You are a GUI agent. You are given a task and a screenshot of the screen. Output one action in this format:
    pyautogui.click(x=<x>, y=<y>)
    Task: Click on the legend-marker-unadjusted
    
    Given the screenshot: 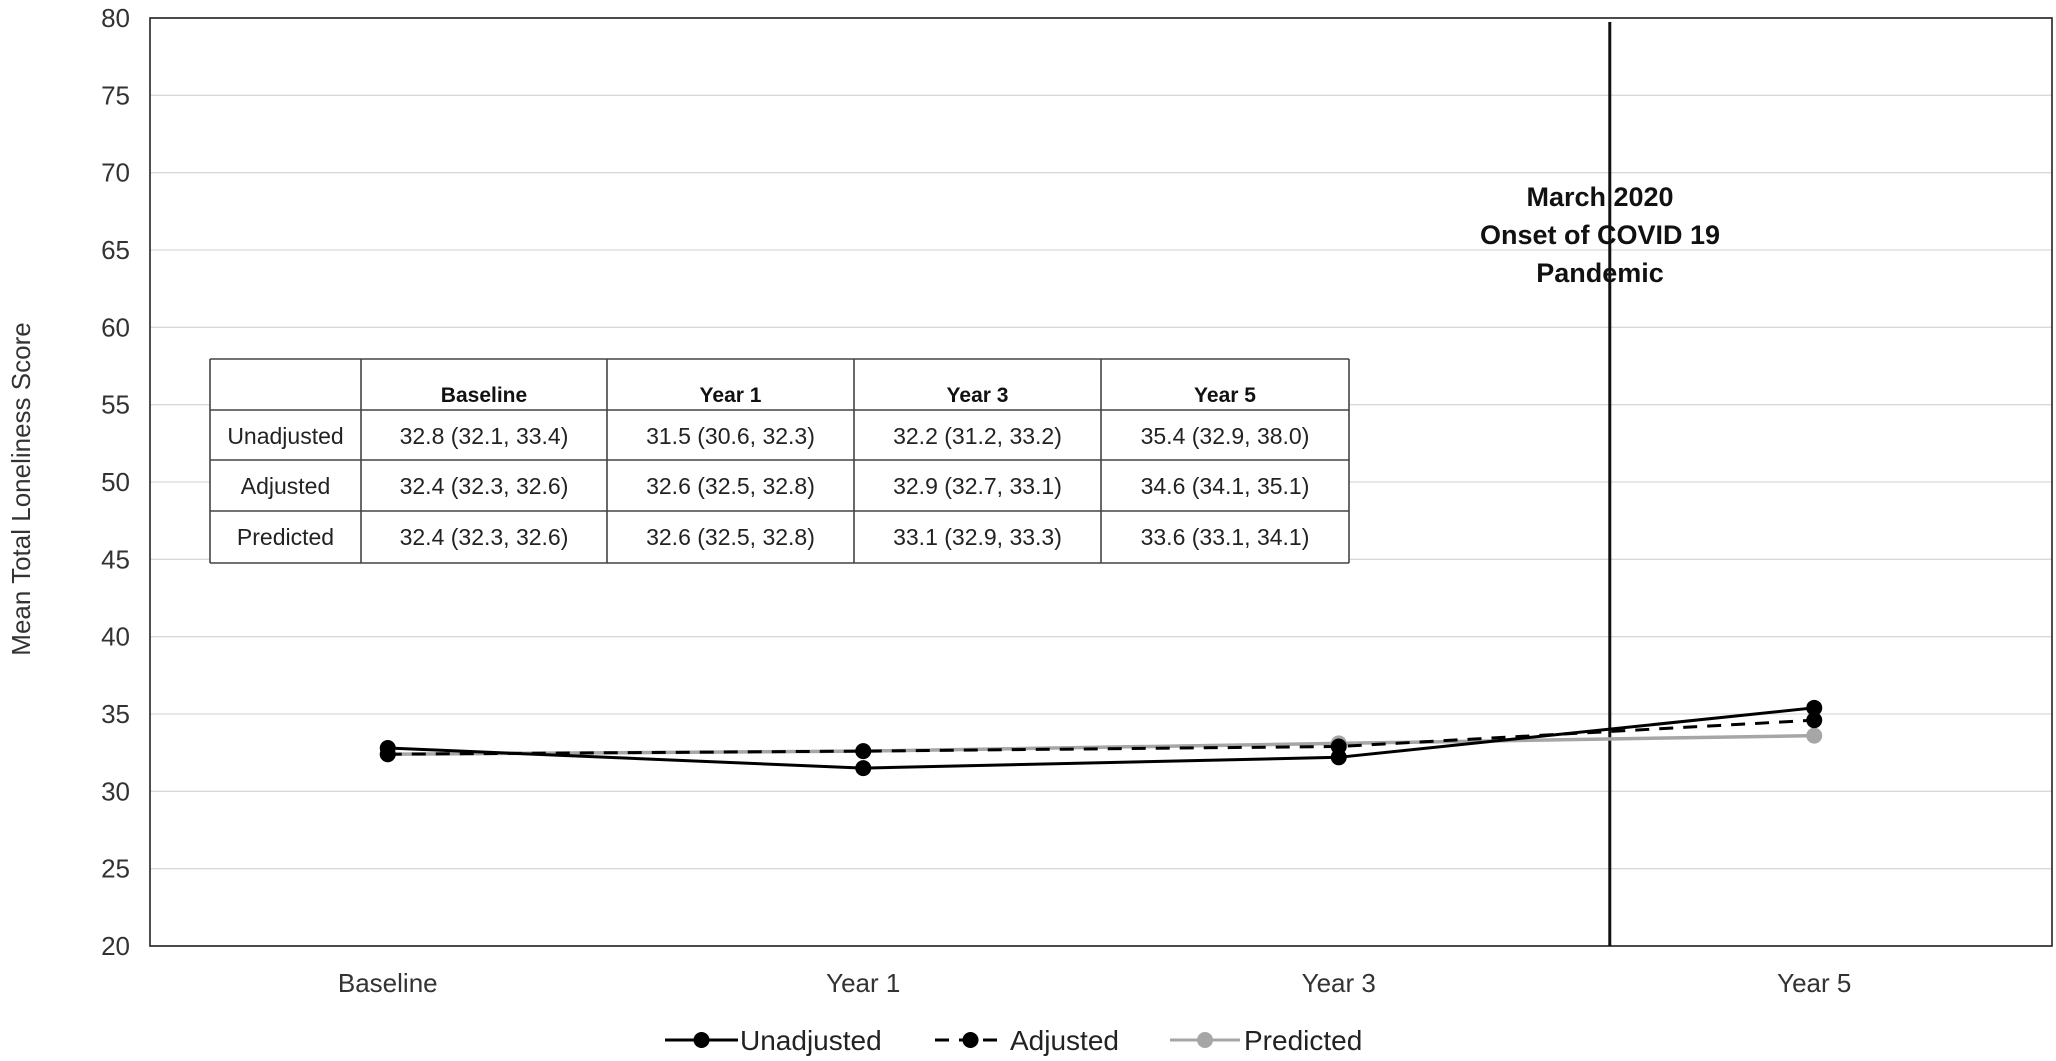 What is the action you would take?
    pyautogui.click(x=701, y=1040)
    